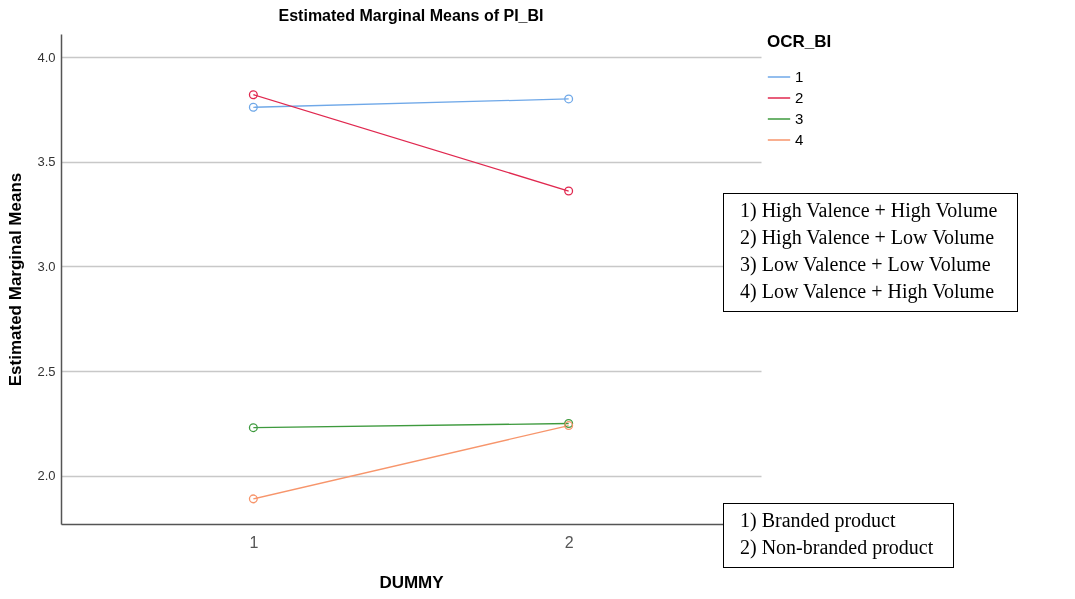  I want to click on x-axis-title: DUMMY, so click(412, 582).